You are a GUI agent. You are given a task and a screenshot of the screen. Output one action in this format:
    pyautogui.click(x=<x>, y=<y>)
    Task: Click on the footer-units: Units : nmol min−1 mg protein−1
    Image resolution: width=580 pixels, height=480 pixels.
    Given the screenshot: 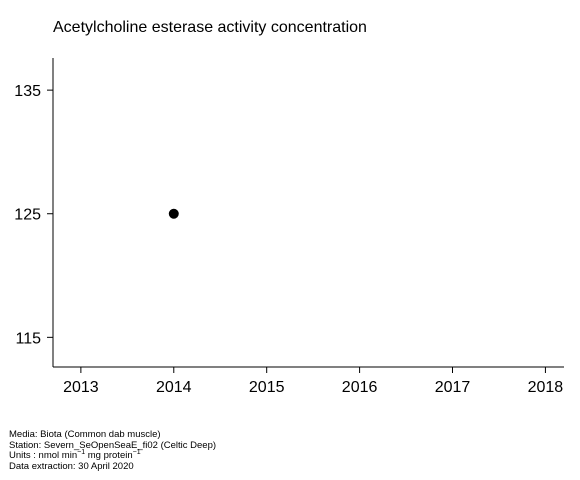 What is the action you would take?
    pyautogui.click(x=112, y=455)
    